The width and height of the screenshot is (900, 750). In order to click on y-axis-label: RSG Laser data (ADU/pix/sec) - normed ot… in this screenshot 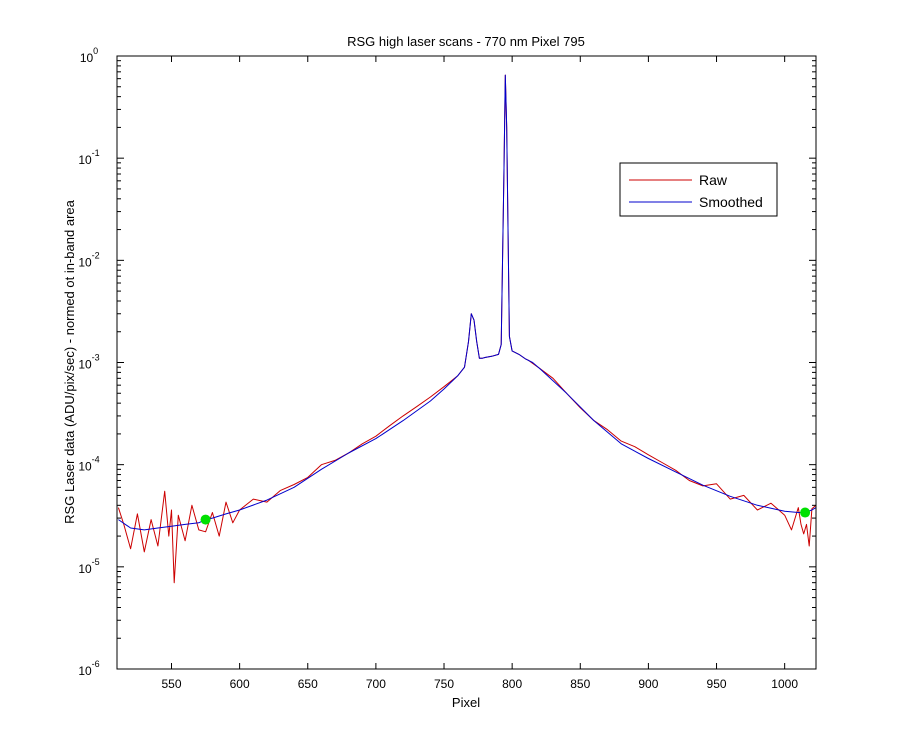, I will do `click(69, 361)`.